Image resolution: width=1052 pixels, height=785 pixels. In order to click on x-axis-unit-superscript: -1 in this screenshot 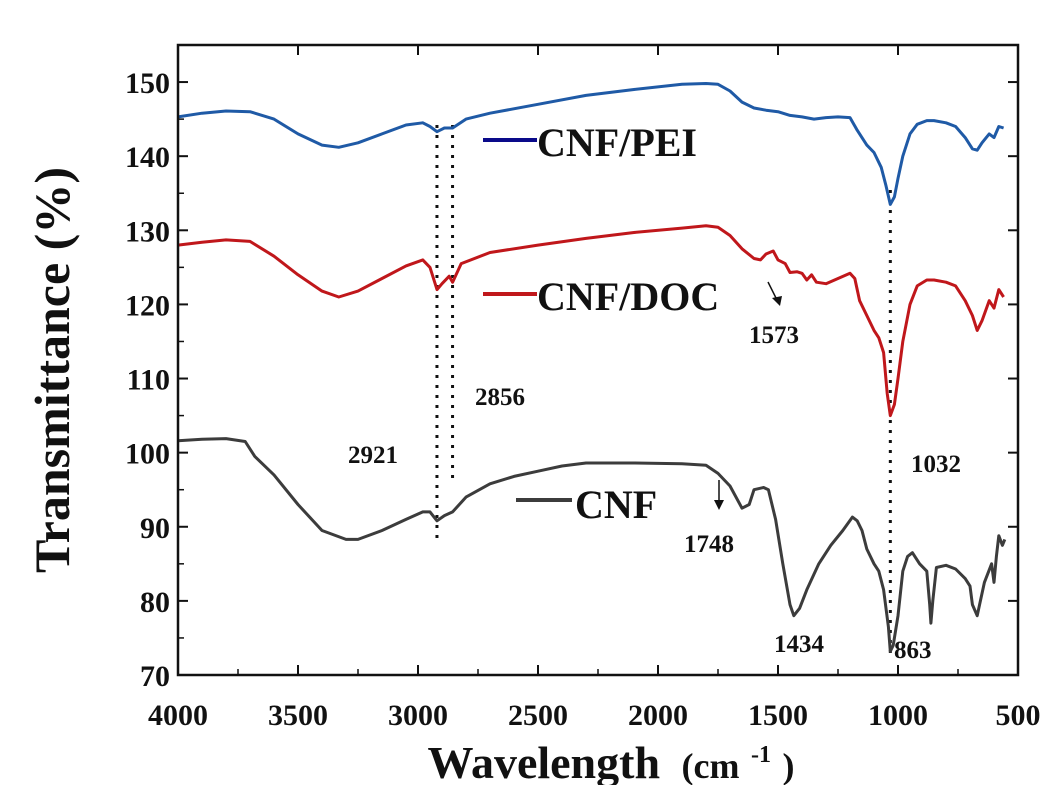, I will do `click(761, 755)`.